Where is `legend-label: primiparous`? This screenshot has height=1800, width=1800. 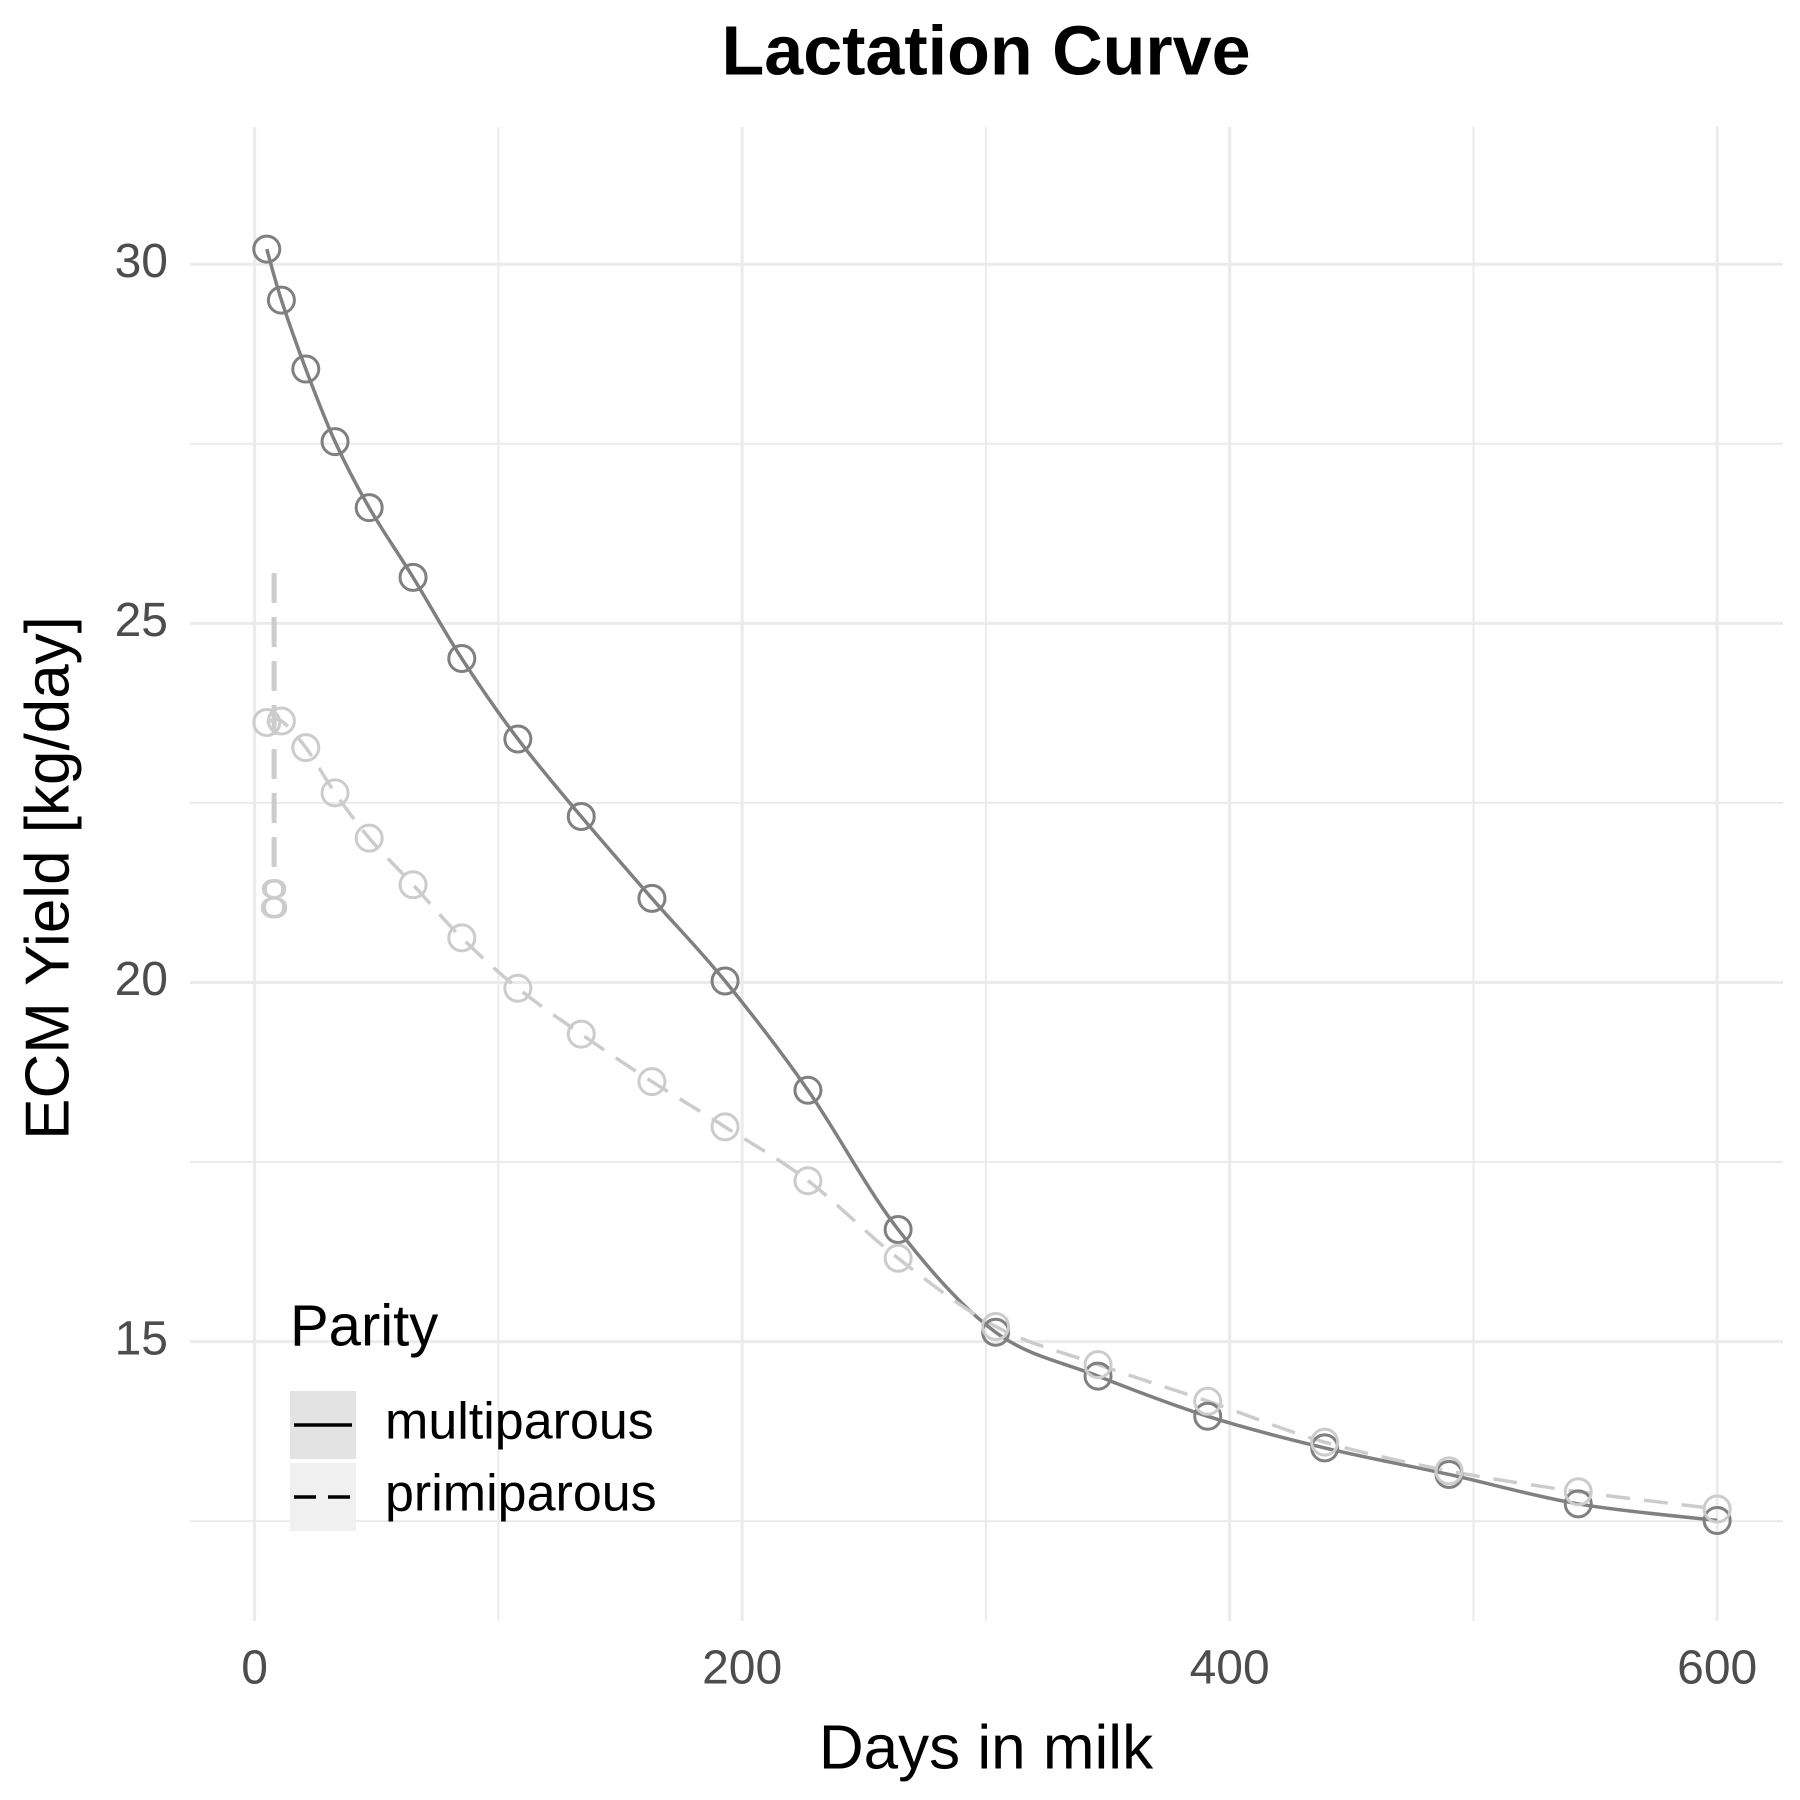 legend-label: primiparous is located at coordinates (521, 1494).